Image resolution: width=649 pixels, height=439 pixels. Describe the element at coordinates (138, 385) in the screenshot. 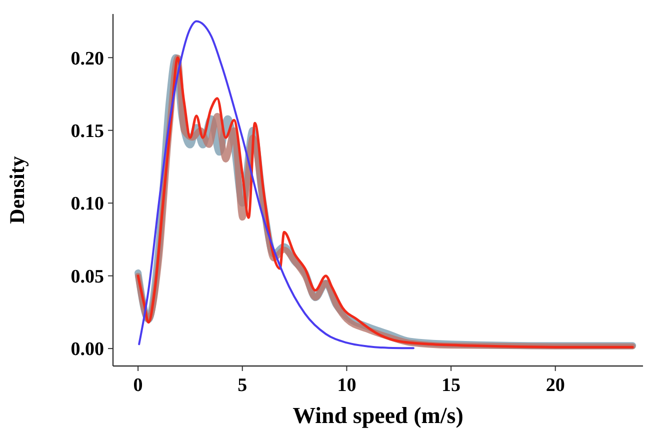

I see `x-tick-label: 0` at that location.